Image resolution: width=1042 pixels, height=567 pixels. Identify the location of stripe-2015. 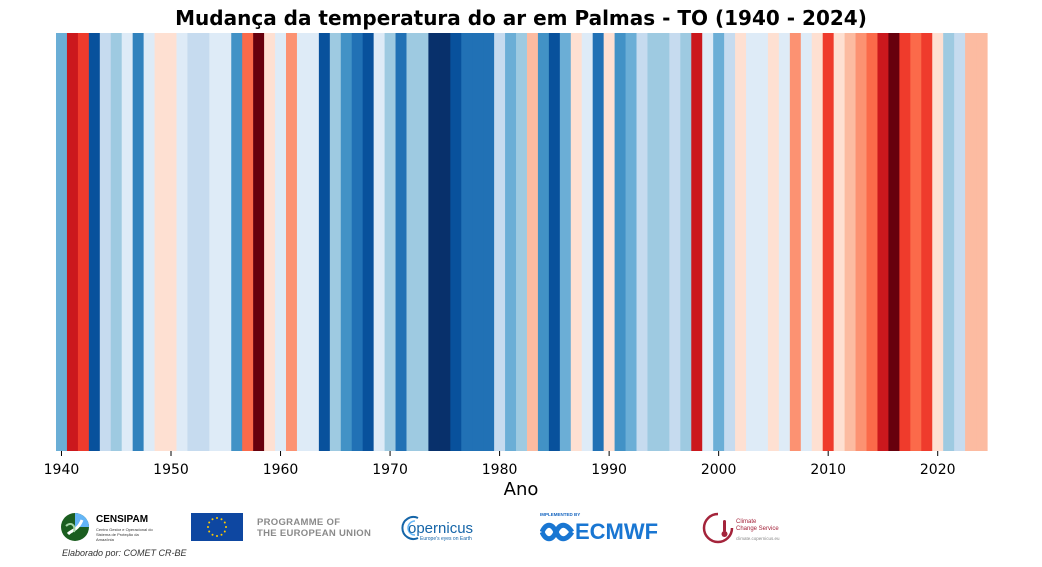
(883, 242).